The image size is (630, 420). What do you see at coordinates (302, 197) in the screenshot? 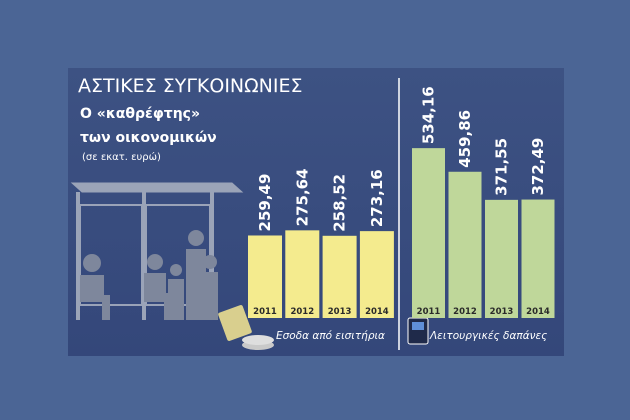
I see `value-label: 275,64` at bounding box center [302, 197].